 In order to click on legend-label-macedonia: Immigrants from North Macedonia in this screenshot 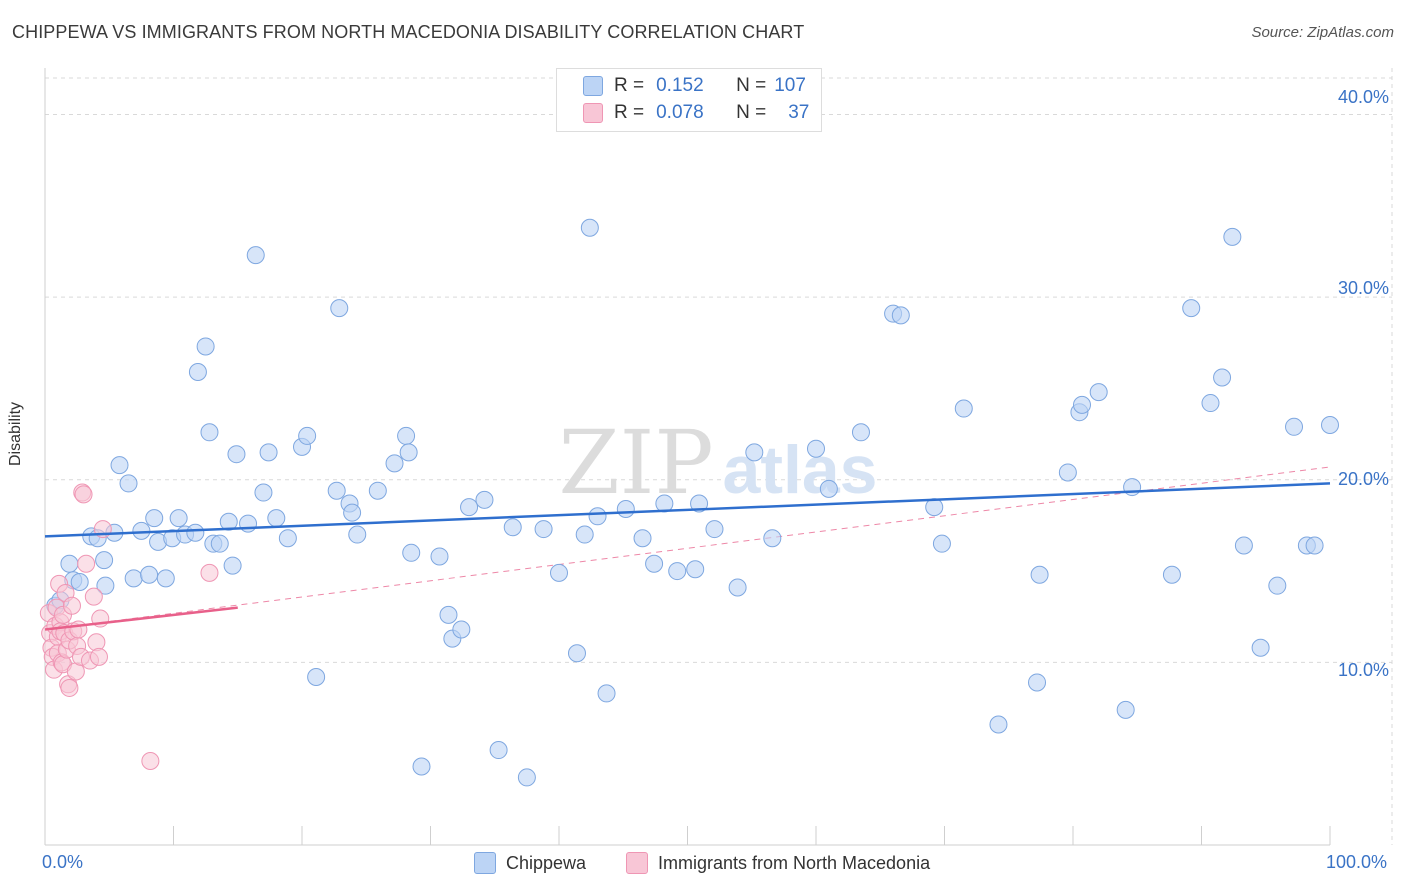, I will do `click(794, 862)`.